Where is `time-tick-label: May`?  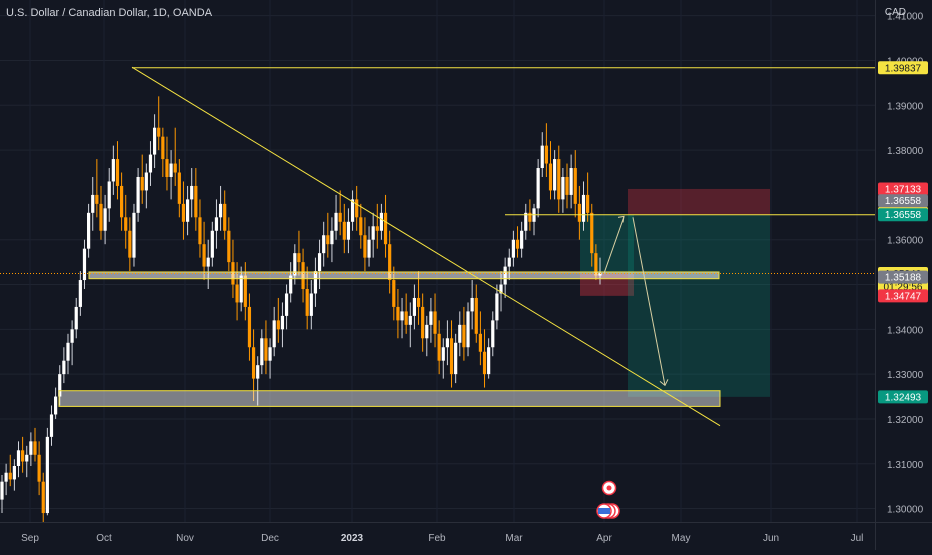
time-tick-label: May is located at coordinates (681, 538).